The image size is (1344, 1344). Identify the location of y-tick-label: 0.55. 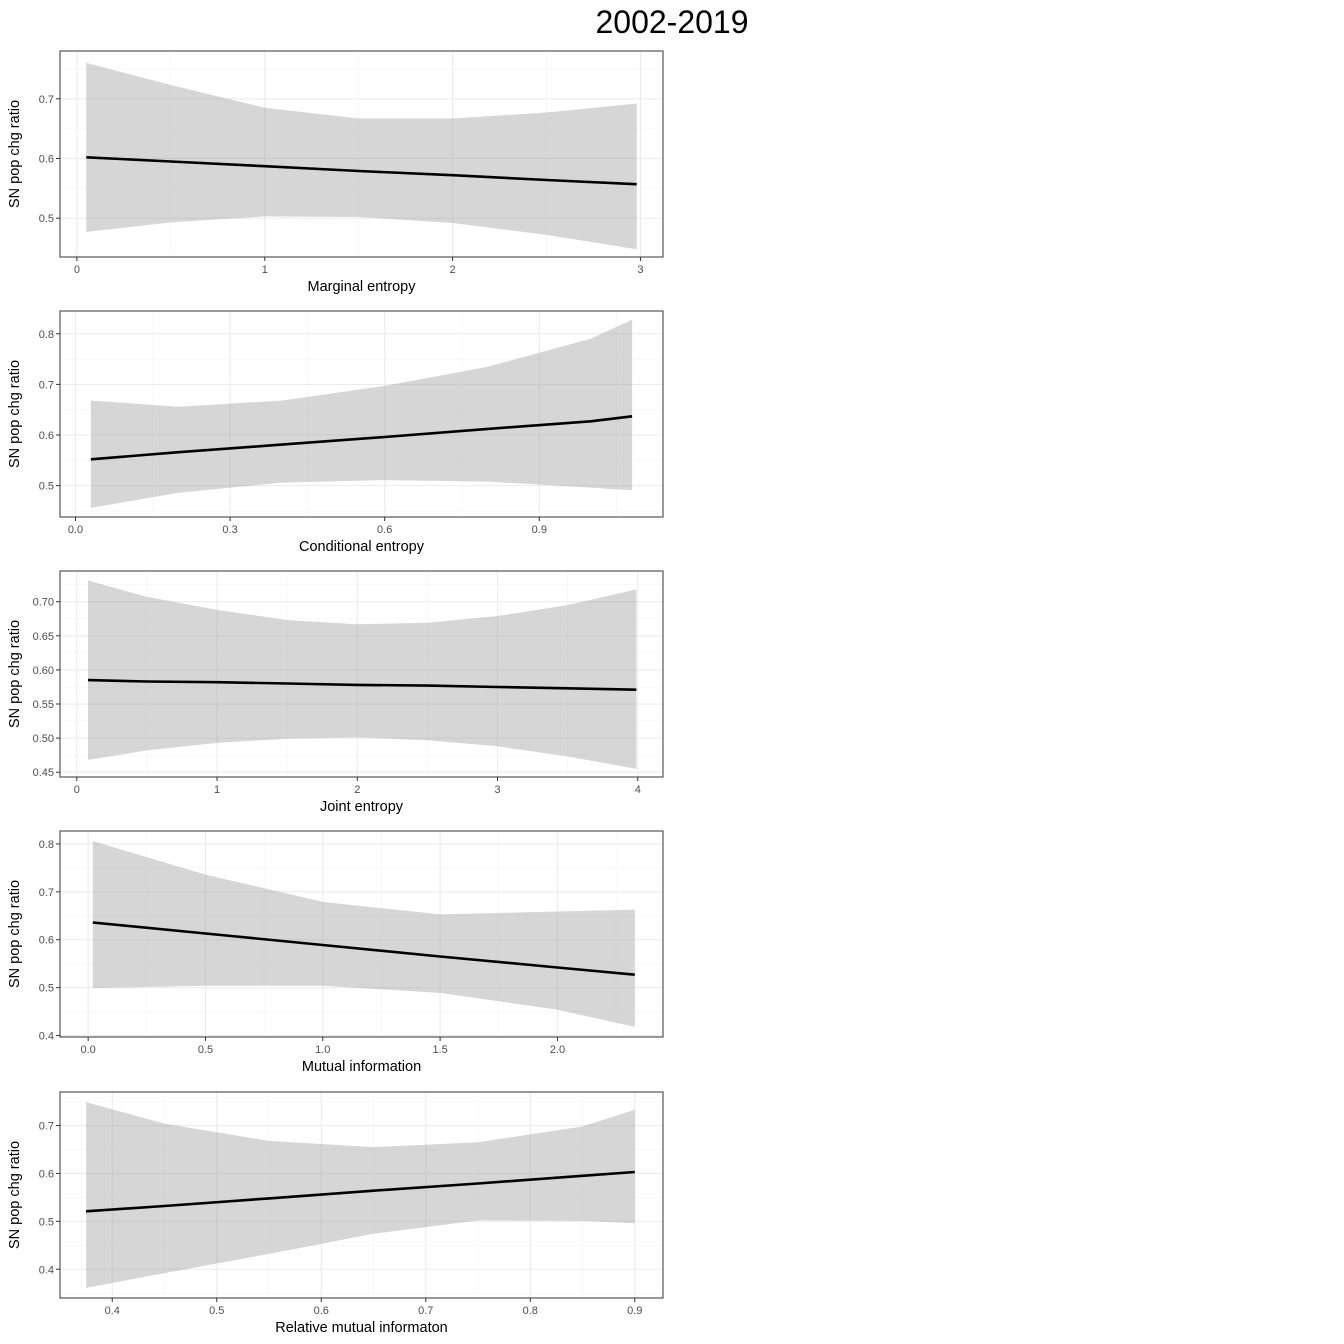
(43, 705).